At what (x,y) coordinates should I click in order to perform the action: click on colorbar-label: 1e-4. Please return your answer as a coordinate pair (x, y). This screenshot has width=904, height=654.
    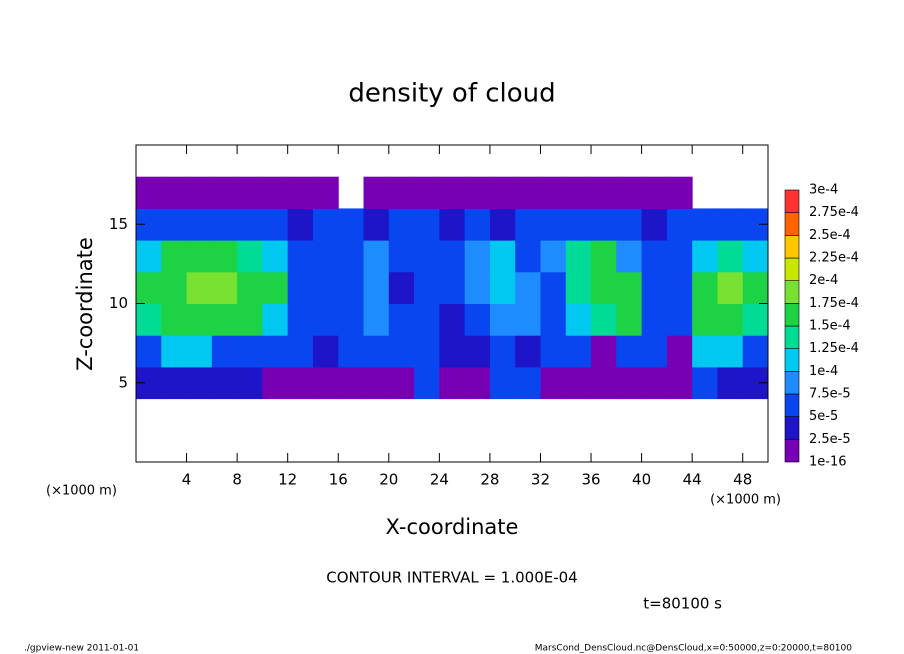
    Looking at the image, I should click on (823, 371).